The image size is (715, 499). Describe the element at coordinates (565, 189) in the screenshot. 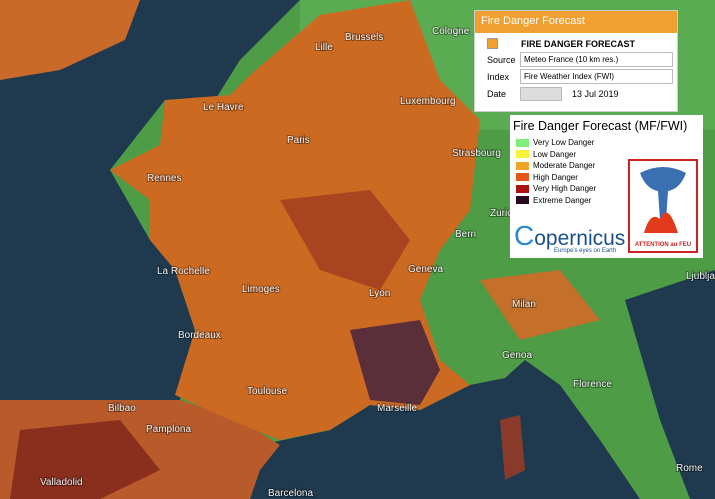

I see `legend-label: Very High Danger` at that location.